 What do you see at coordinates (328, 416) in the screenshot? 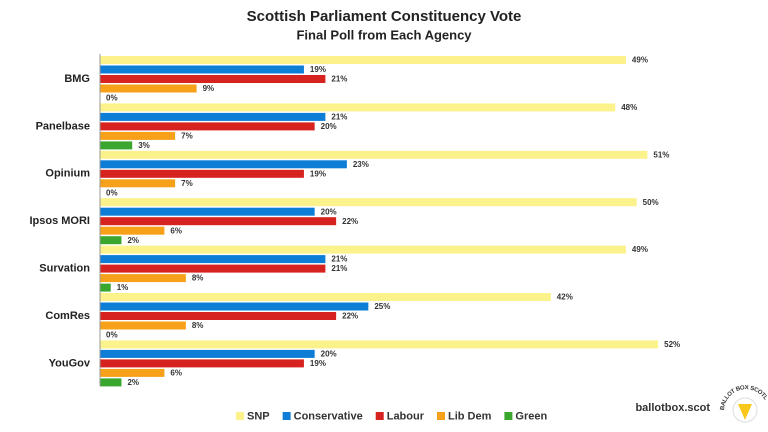
I see `legend-label: Conservative` at bounding box center [328, 416].